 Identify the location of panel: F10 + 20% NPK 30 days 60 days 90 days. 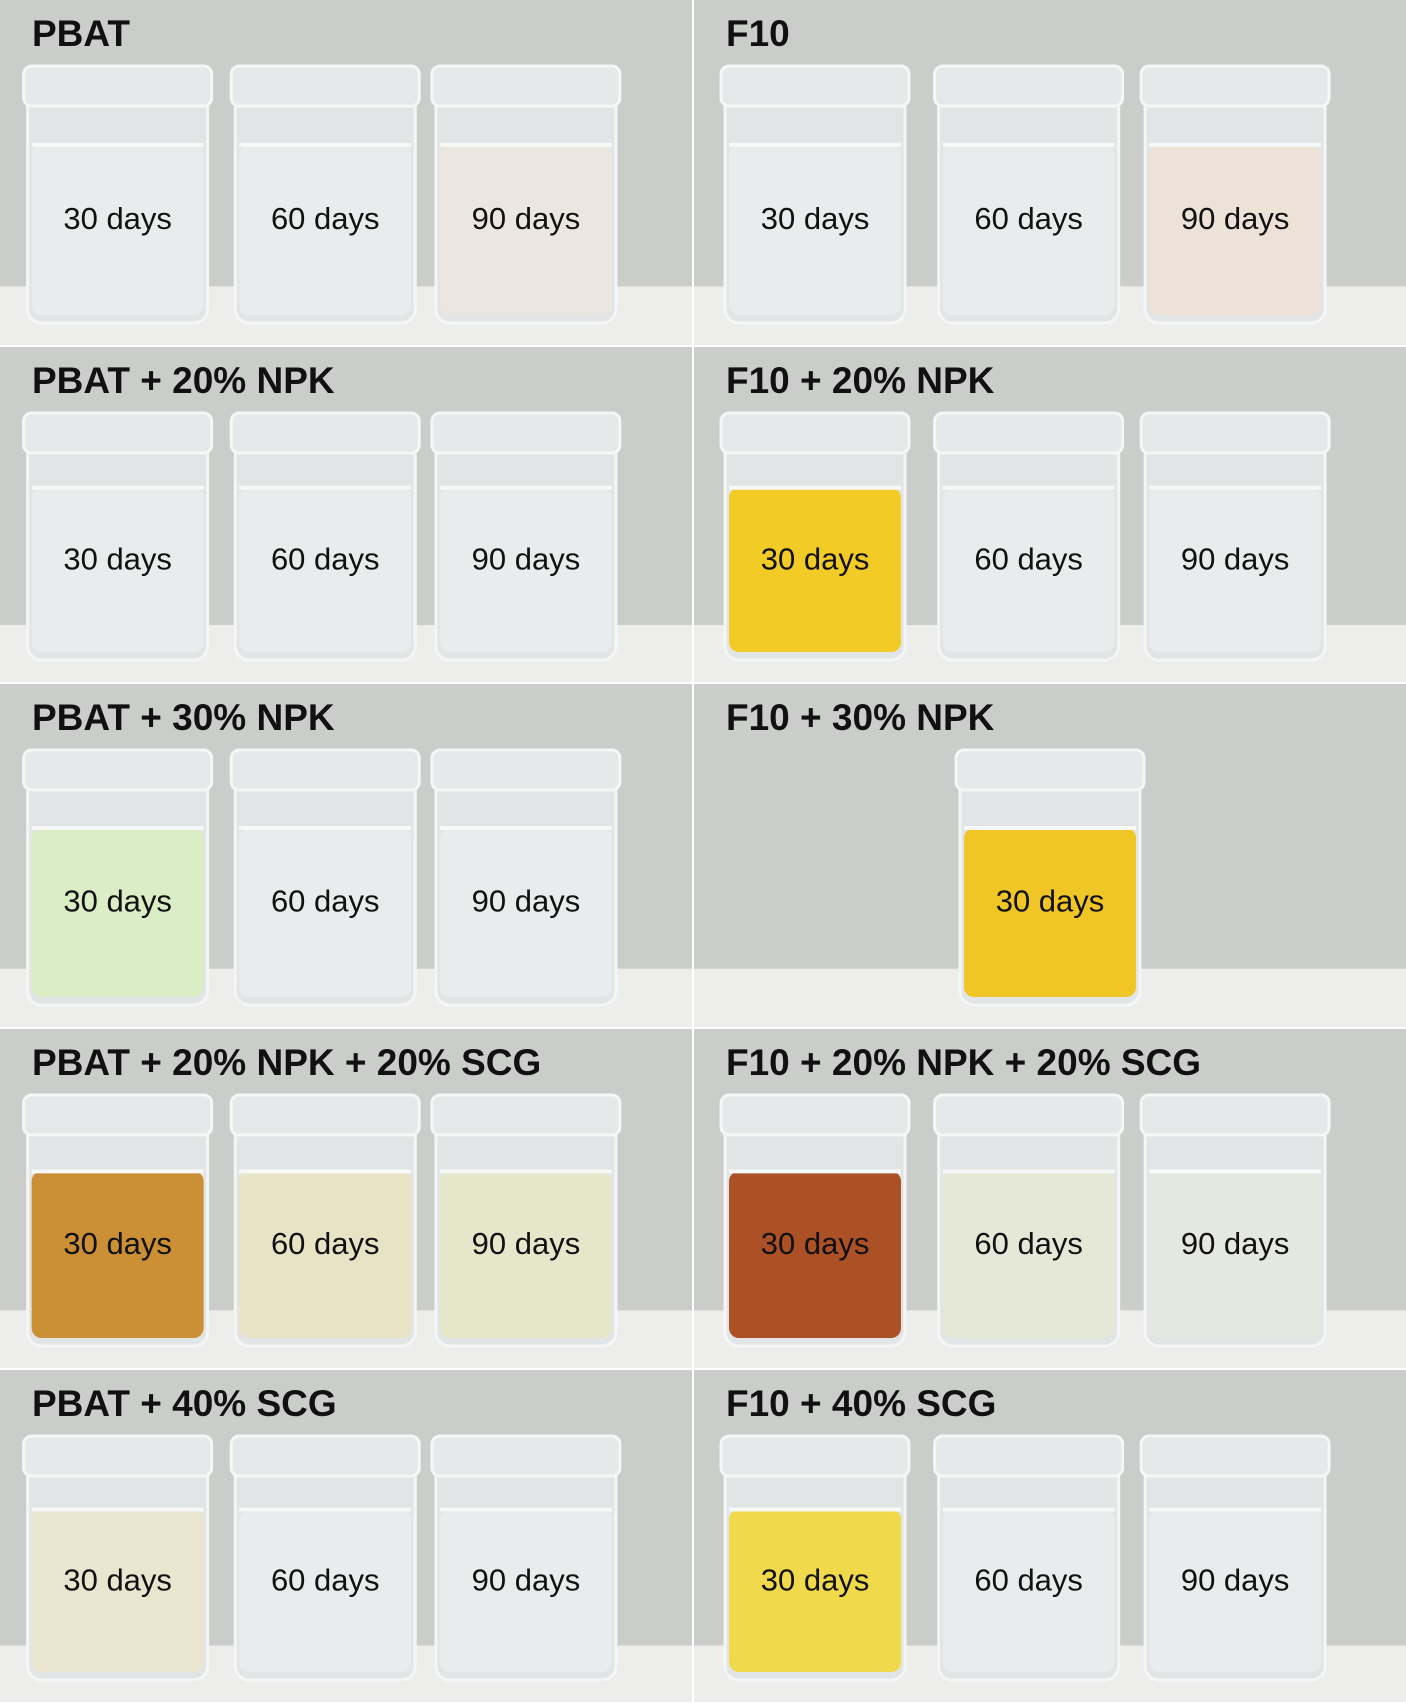
(1050, 514).